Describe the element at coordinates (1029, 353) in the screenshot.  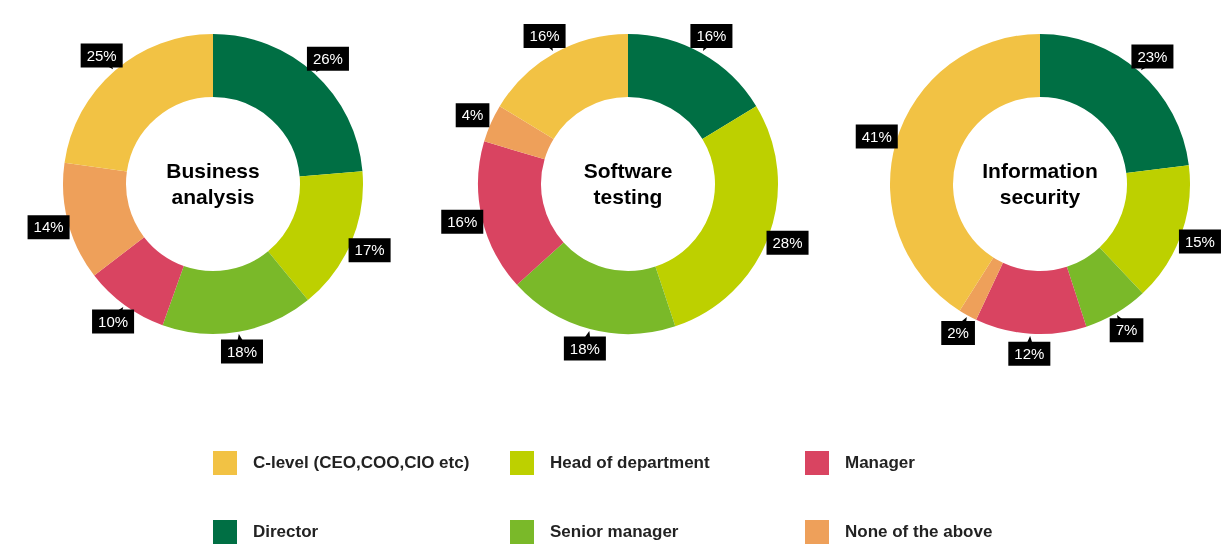
I see `data-label: 12%` at that location.